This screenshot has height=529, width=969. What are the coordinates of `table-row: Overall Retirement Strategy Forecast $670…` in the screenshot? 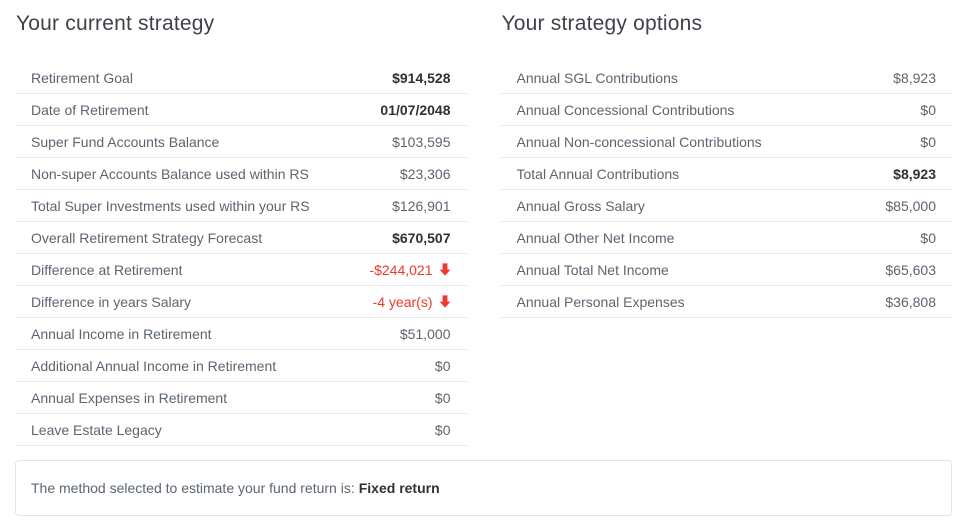 It's located at (241, 238).